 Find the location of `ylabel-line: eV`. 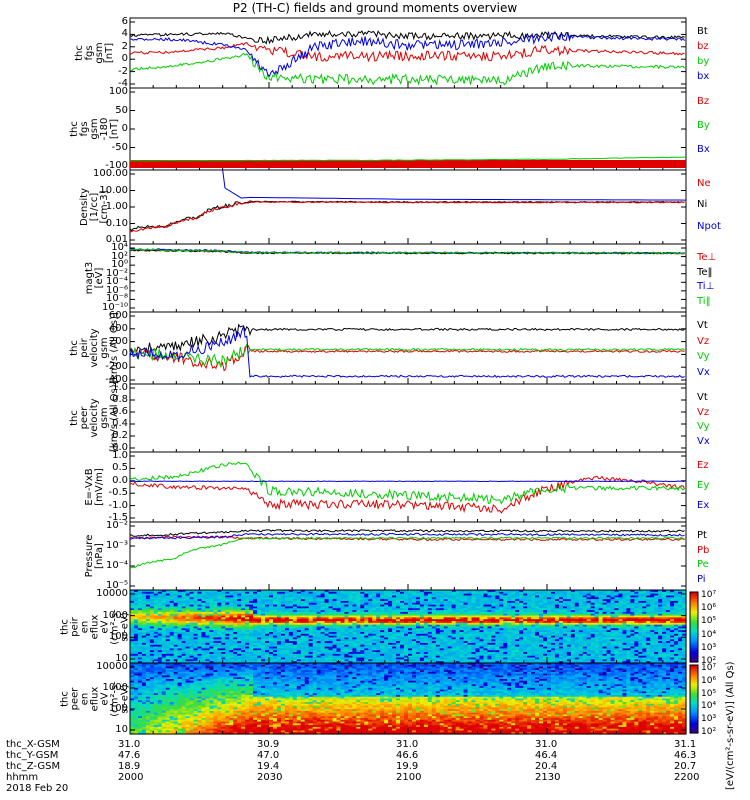

ylabel-line: eV is located at coordinates (104, 698).